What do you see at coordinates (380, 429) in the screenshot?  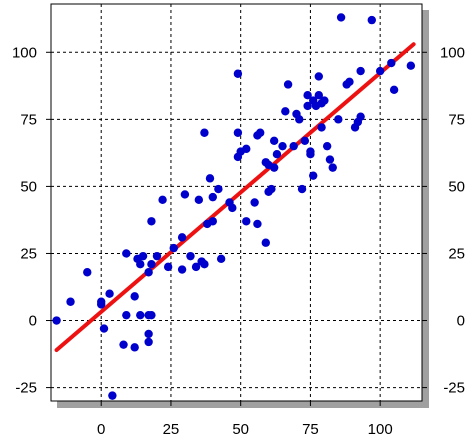 I see `x-tick-label: 100` at bounding box center [380, 429].